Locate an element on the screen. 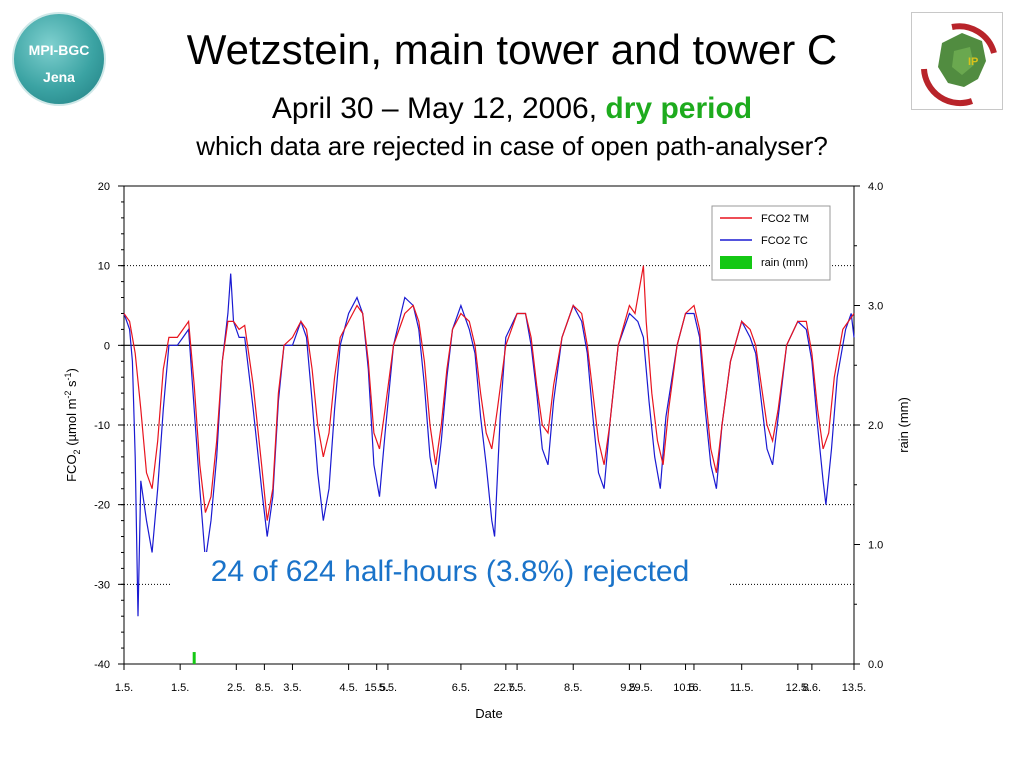  y2-tick-label: 3.0 is located at coordinates (875, 307).